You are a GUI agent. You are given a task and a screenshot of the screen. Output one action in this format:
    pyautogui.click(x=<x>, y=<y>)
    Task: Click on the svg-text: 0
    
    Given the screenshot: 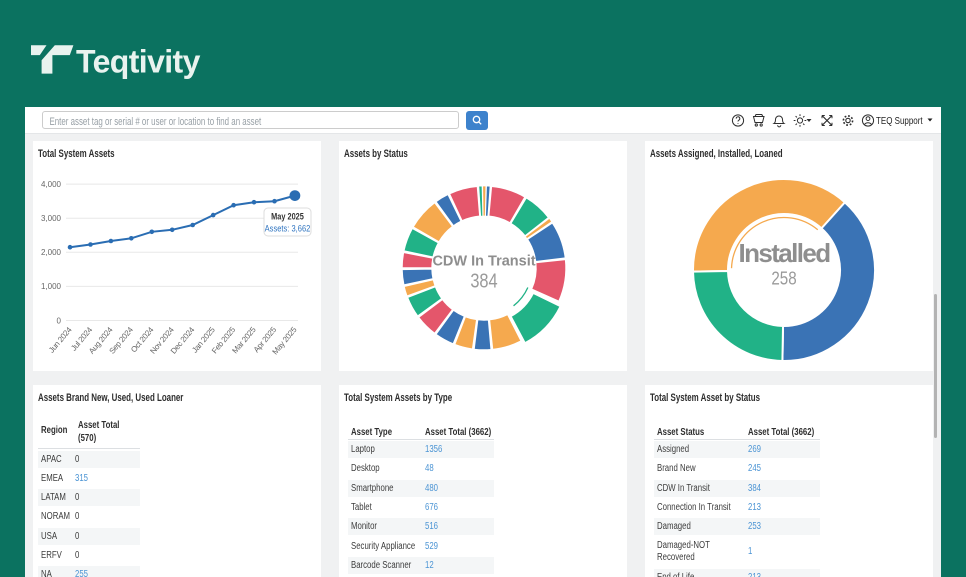 What is the action you would take?
    pyautogui.click(x=59, y=320)
    